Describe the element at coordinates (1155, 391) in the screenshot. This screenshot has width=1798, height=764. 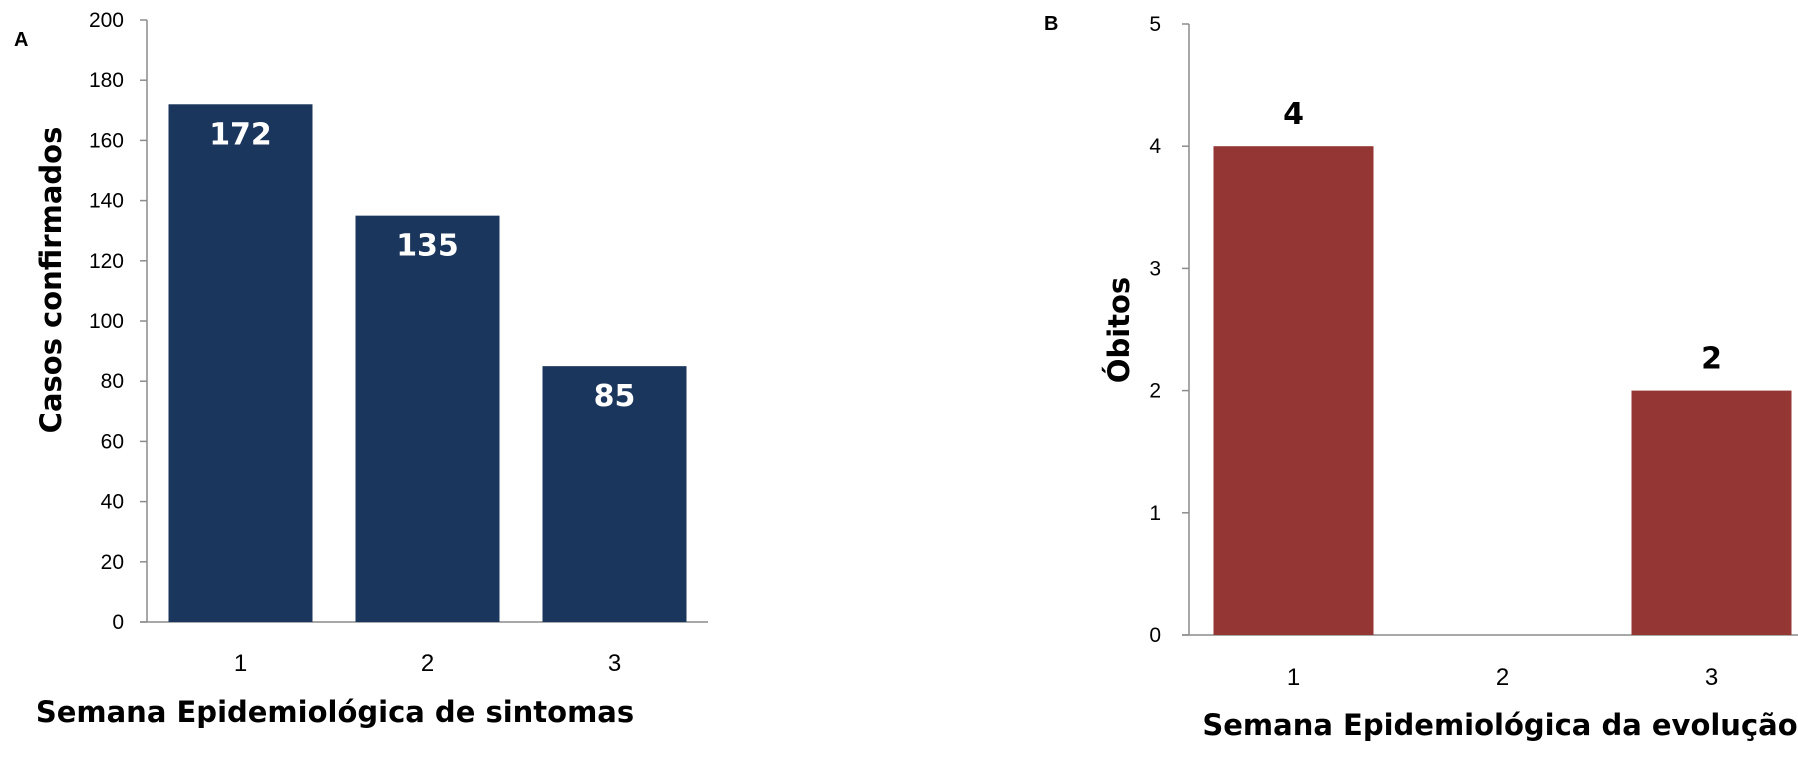
I see `y-tick-label: 2` at that location.